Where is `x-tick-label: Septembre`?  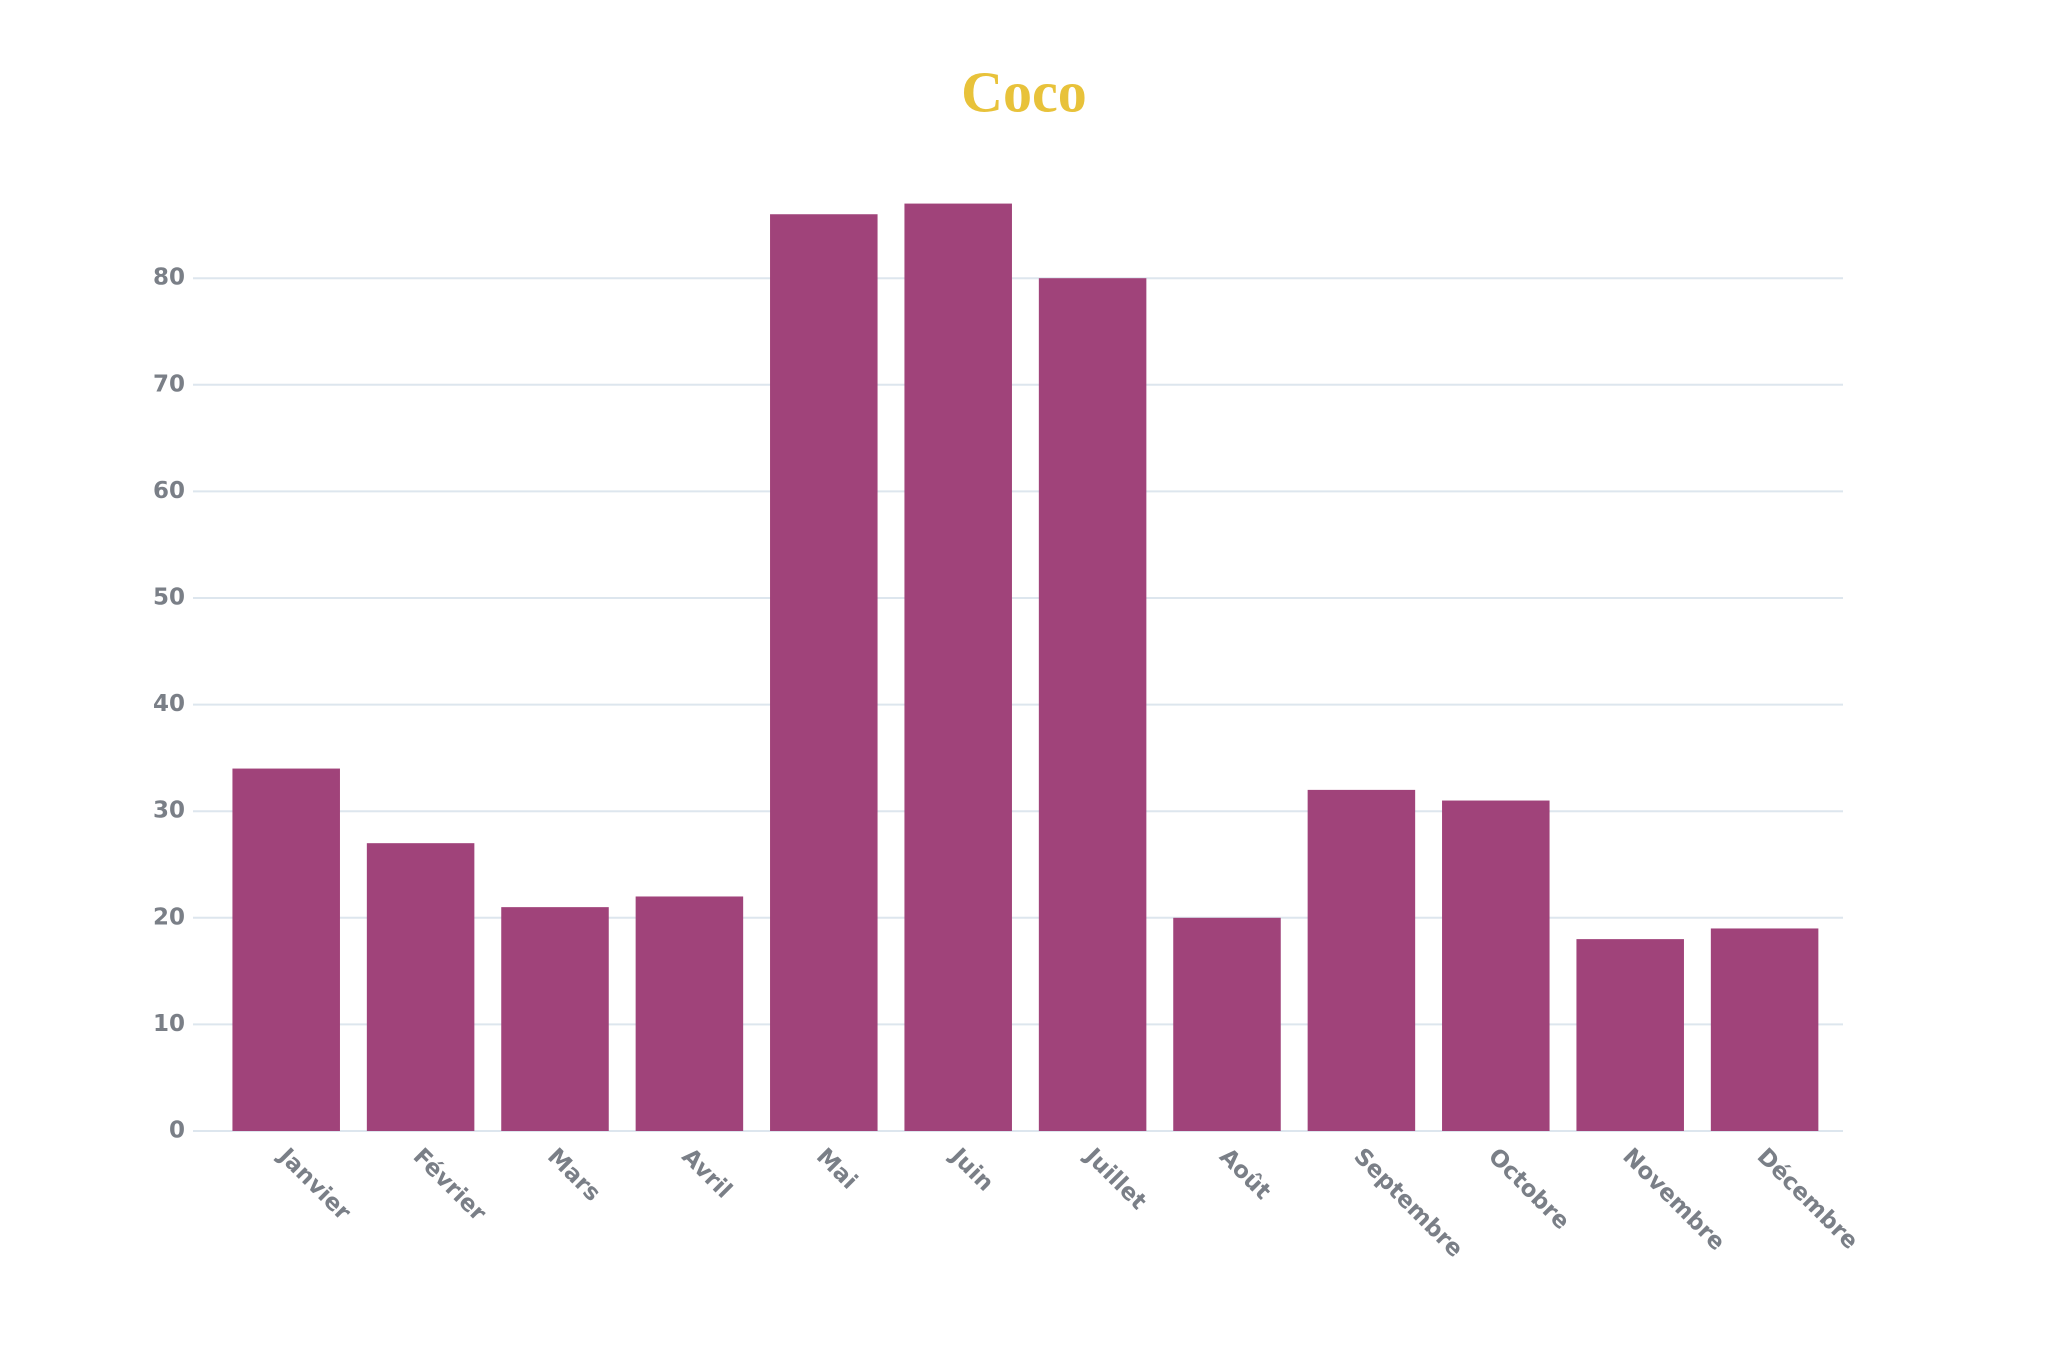
x-tick-label: Septembre is located at coordinates (1408, 1202).